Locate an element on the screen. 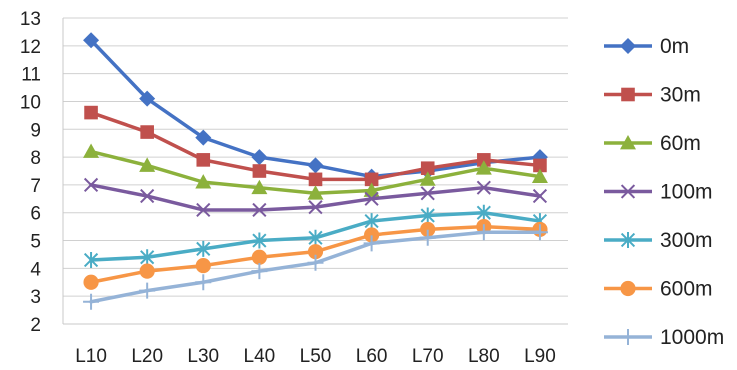 This screenshot has height=370, width=737. x-tick-label: L90 is located at coordinates (540, 356).